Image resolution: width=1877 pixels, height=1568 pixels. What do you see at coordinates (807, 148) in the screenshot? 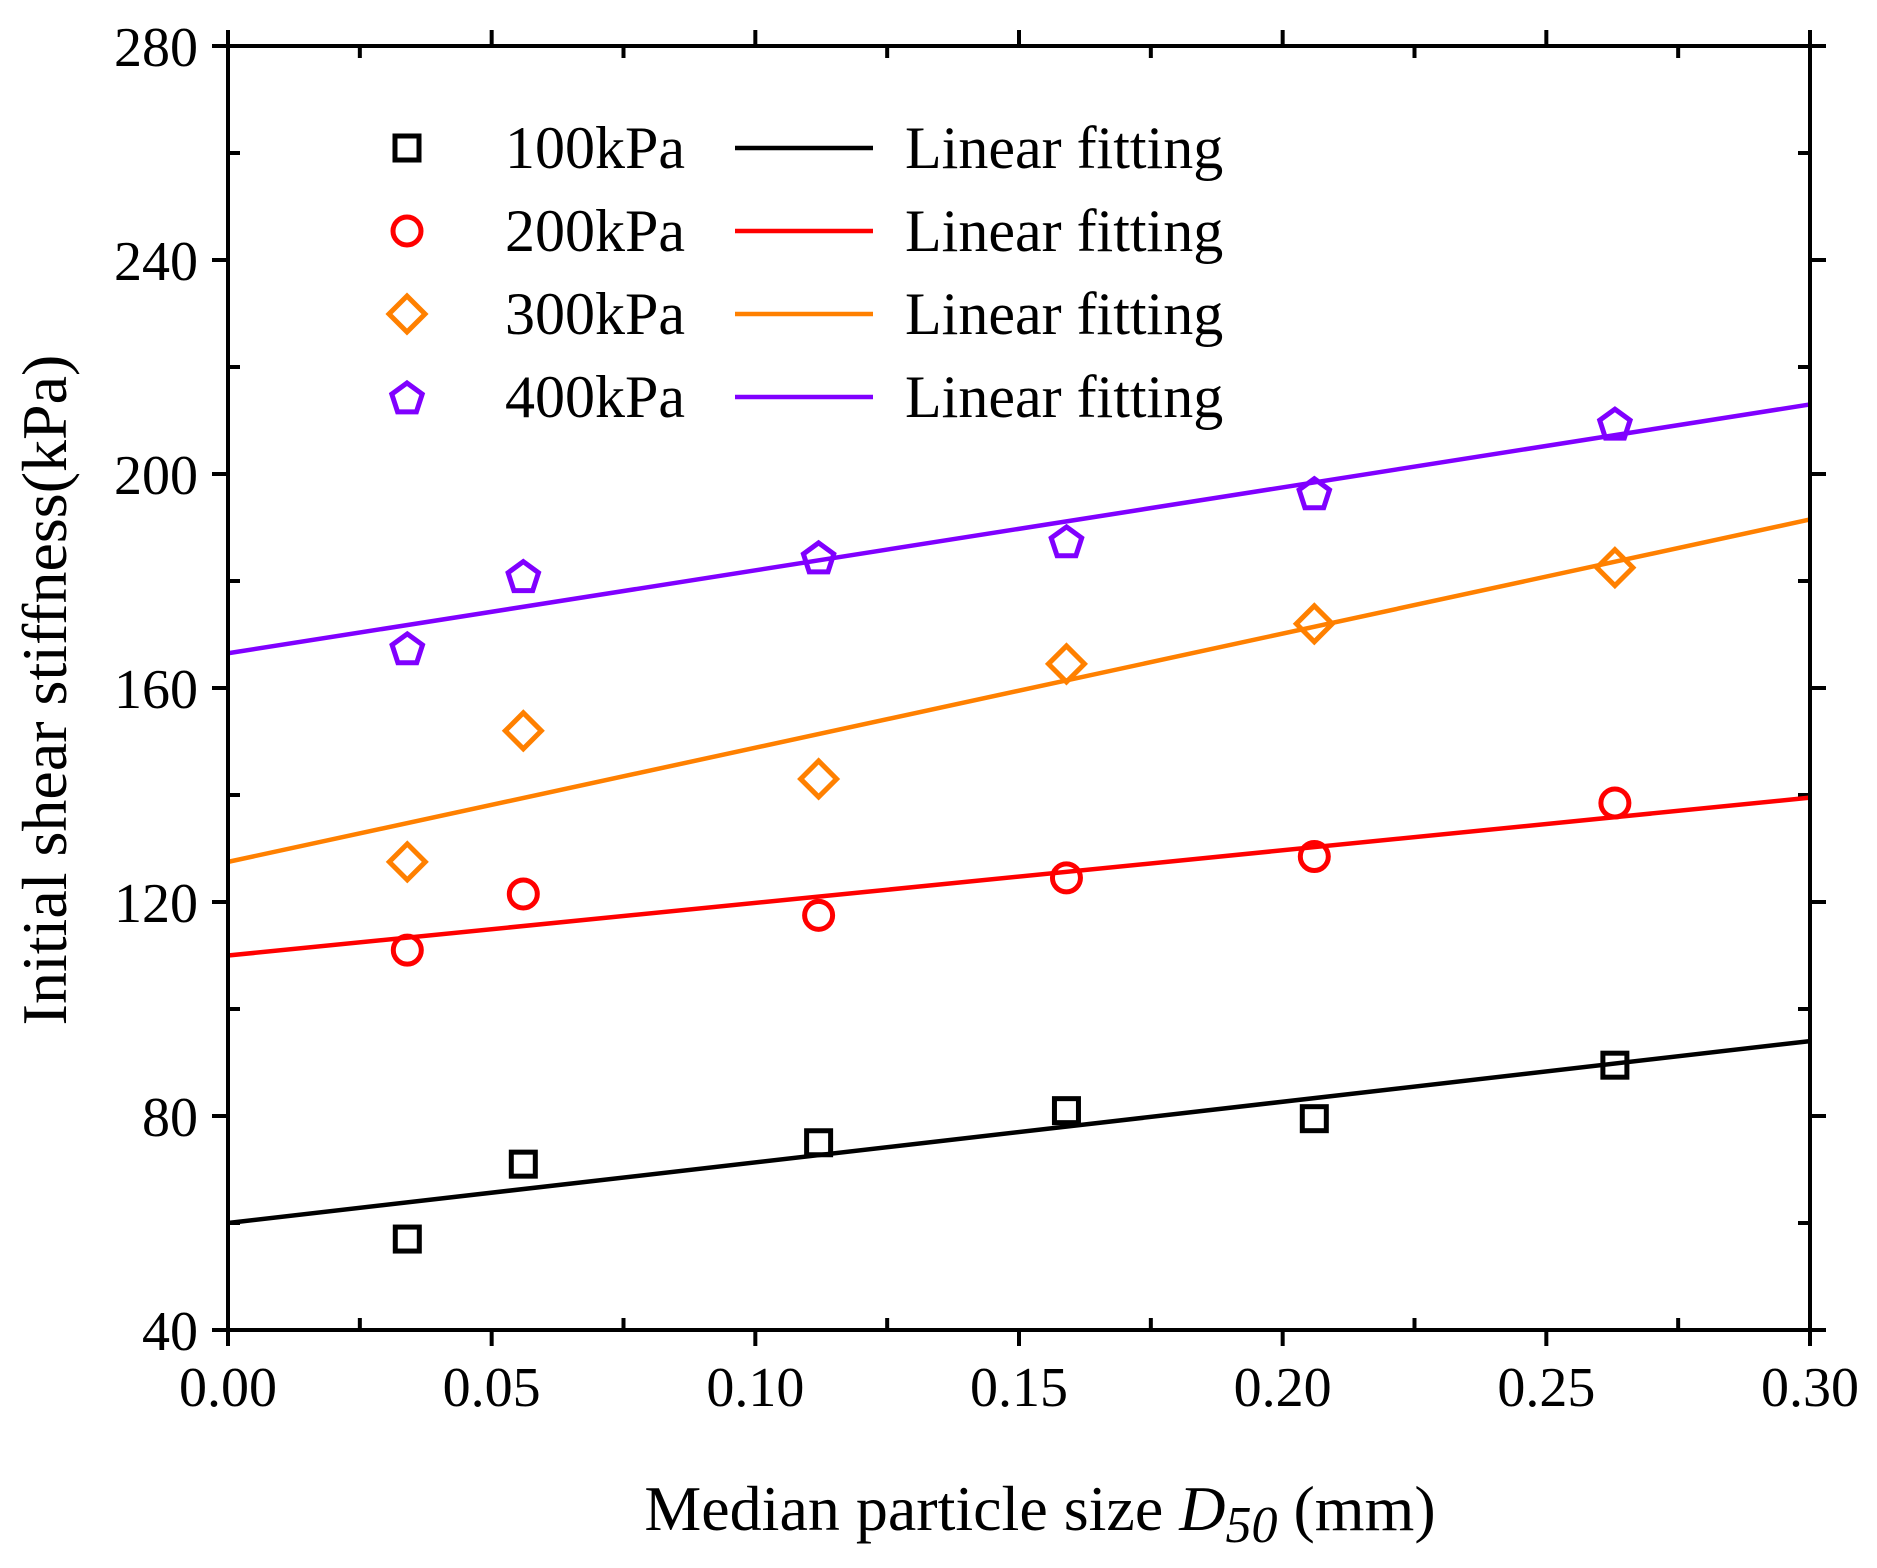
I see `legend-item-100kPa: 100kPa Linear fitting` at bounding box center [807, 148].